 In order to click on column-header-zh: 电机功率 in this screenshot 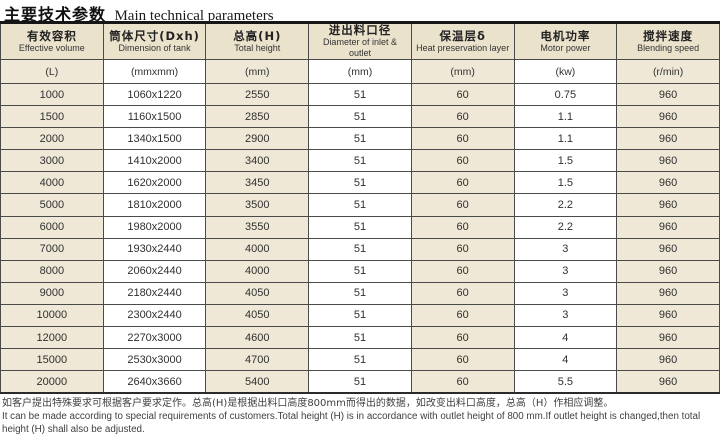, I will do `click(565, 35)`.